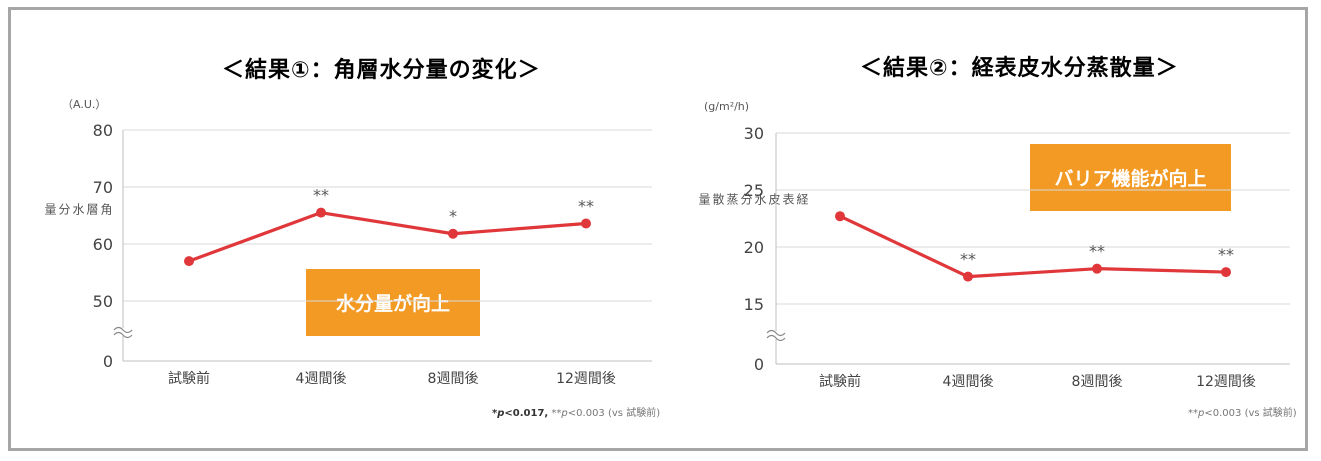 The height and width of the screenshot is (461, 1321). I want to click on y-tick-label: 70, so click(103, 187).